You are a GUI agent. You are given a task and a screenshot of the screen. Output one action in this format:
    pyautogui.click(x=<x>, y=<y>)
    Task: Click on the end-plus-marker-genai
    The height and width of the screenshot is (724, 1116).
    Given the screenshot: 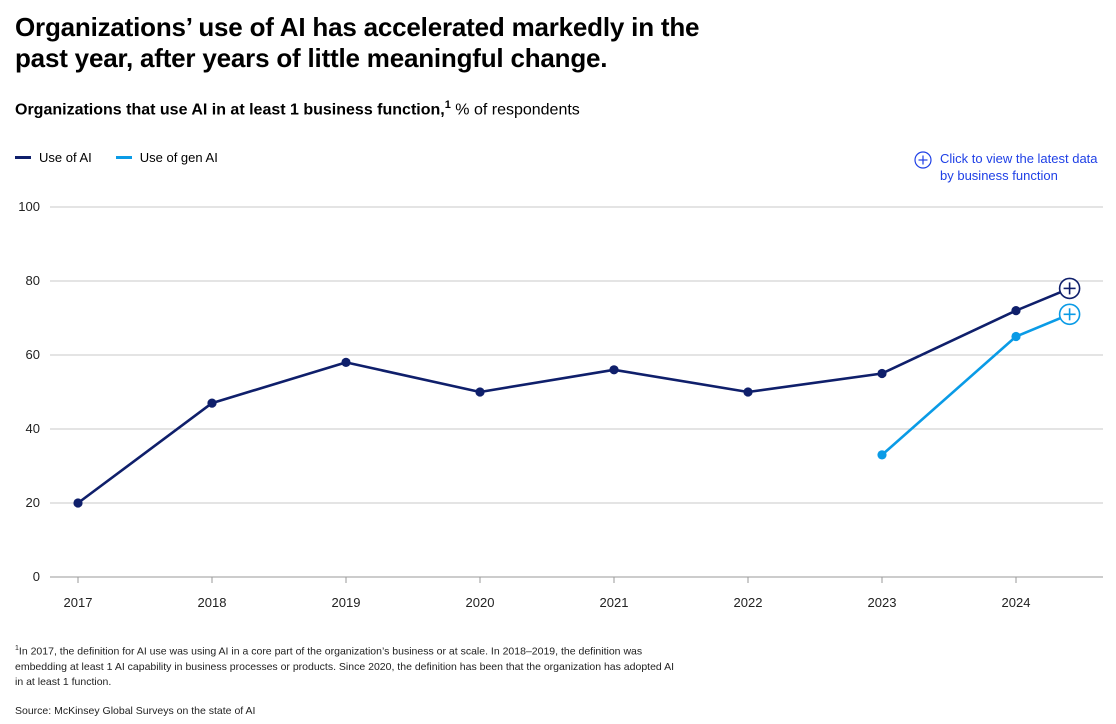 What is the action you would take?
    pyautogui.click(x=1069, y=314)
    